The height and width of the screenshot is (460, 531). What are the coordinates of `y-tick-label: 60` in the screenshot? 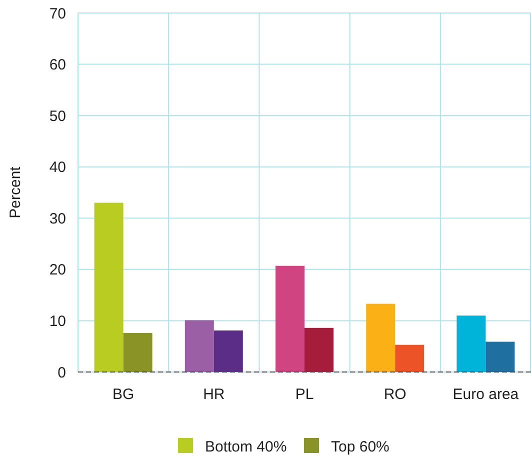 It's located at (57, 65).